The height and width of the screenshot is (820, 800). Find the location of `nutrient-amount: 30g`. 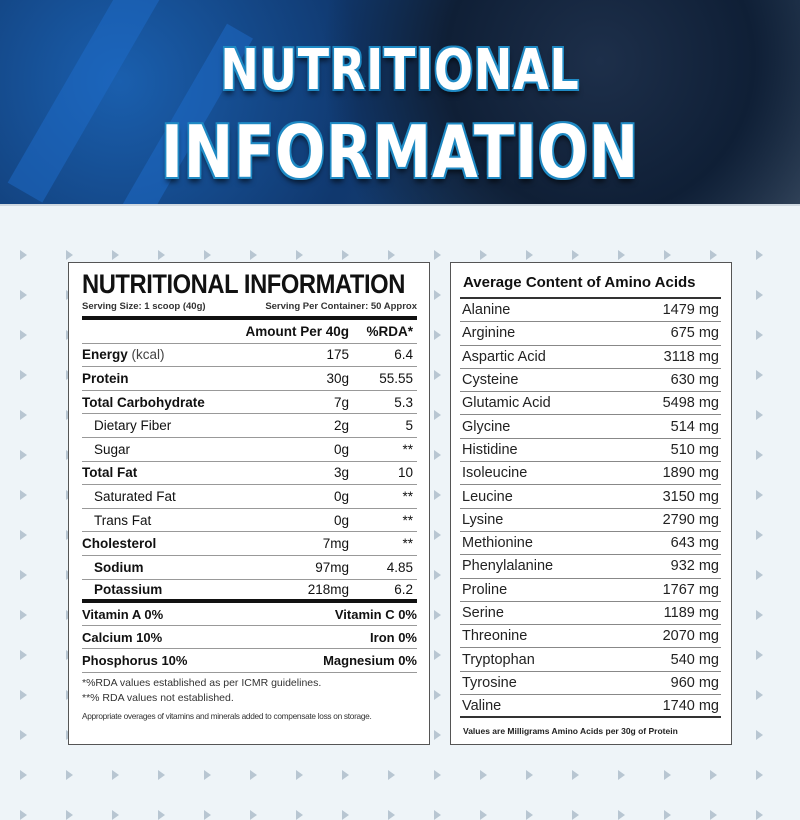

nutrient-amount: 30g is located at coordinates (337, 378).